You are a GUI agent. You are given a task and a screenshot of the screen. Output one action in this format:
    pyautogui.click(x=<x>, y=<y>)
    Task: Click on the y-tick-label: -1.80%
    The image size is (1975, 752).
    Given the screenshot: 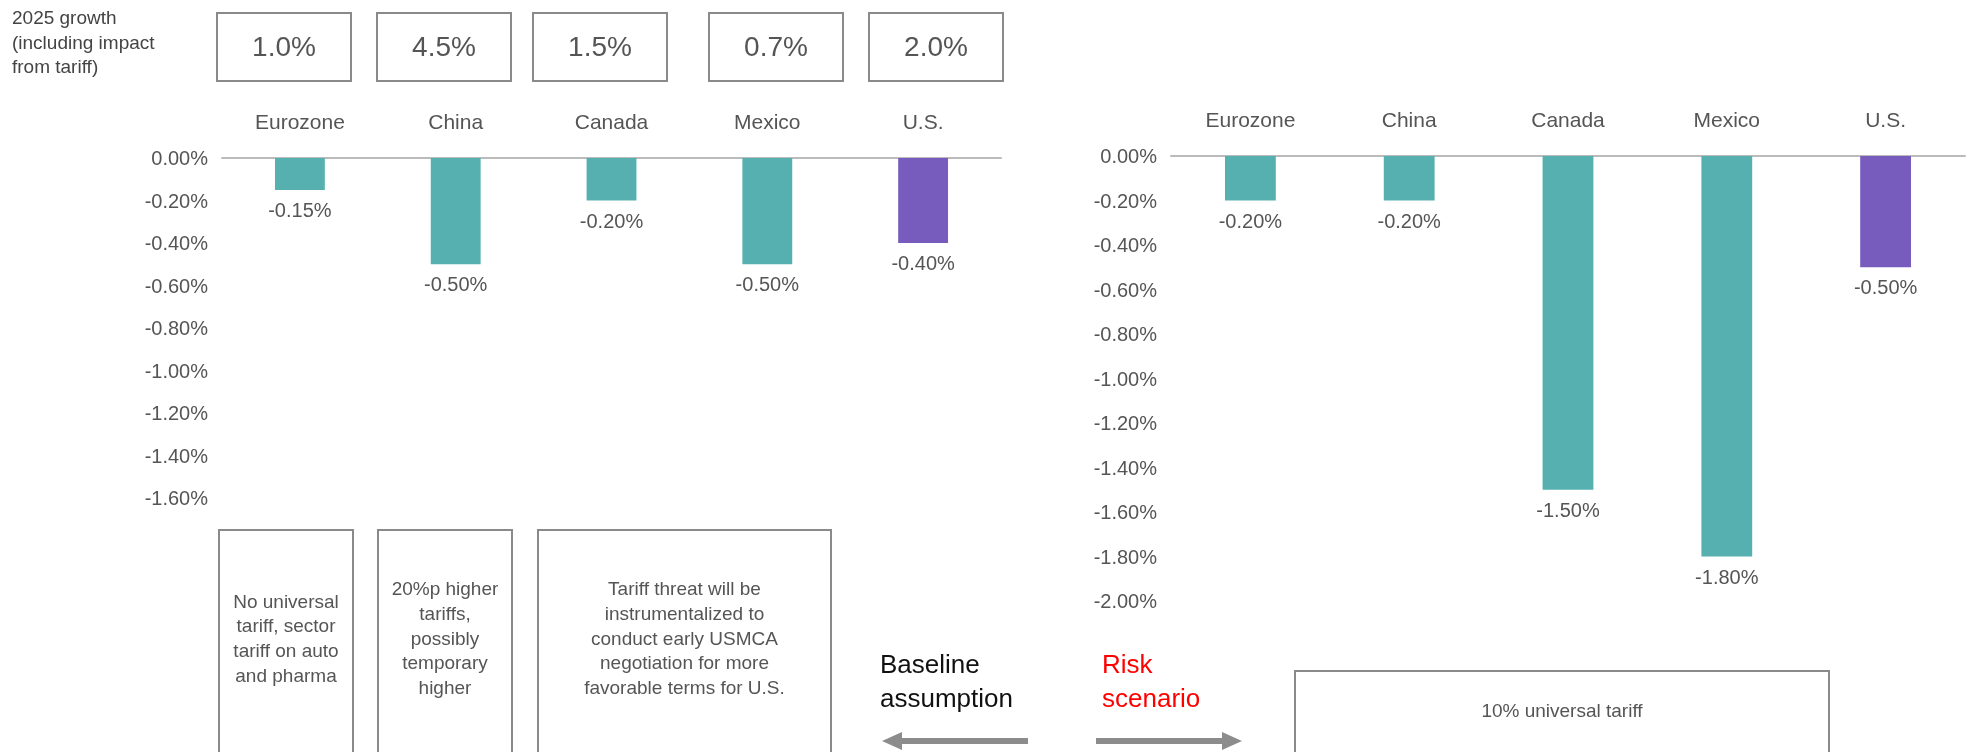 What is the action you would take?
    pyautogui.click(x=1125, y=556)
    